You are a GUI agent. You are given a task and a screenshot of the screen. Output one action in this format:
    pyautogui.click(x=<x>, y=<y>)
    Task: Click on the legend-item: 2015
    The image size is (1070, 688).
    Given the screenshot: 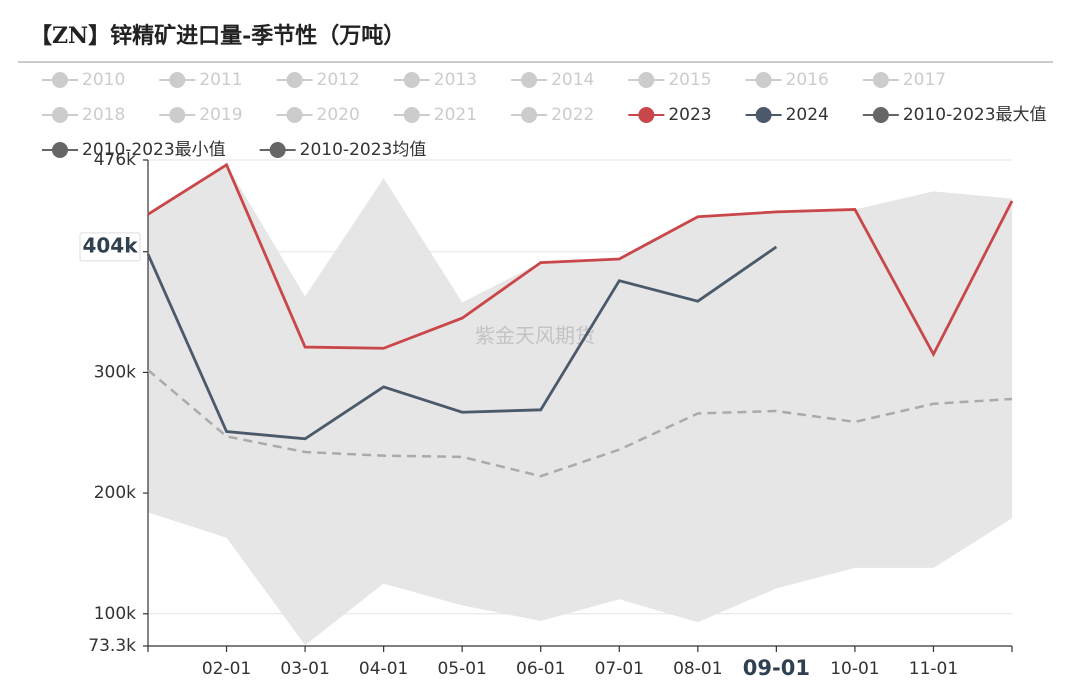 What is the action you would take?
    pyautogui.click(x=670, y=80)
    